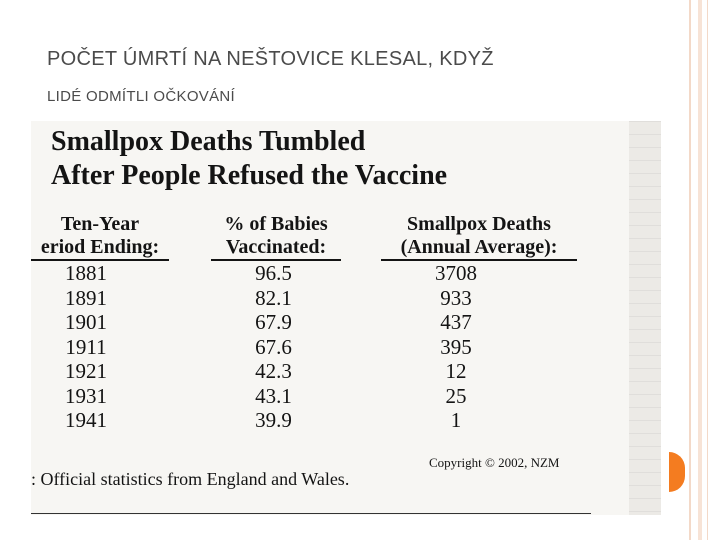 This screenshot has width=720, height=540. Describe the element at coordinates (141, 96) in the screenshot. I see `slide-title-line2: lidé odmítli očkování` at that location.